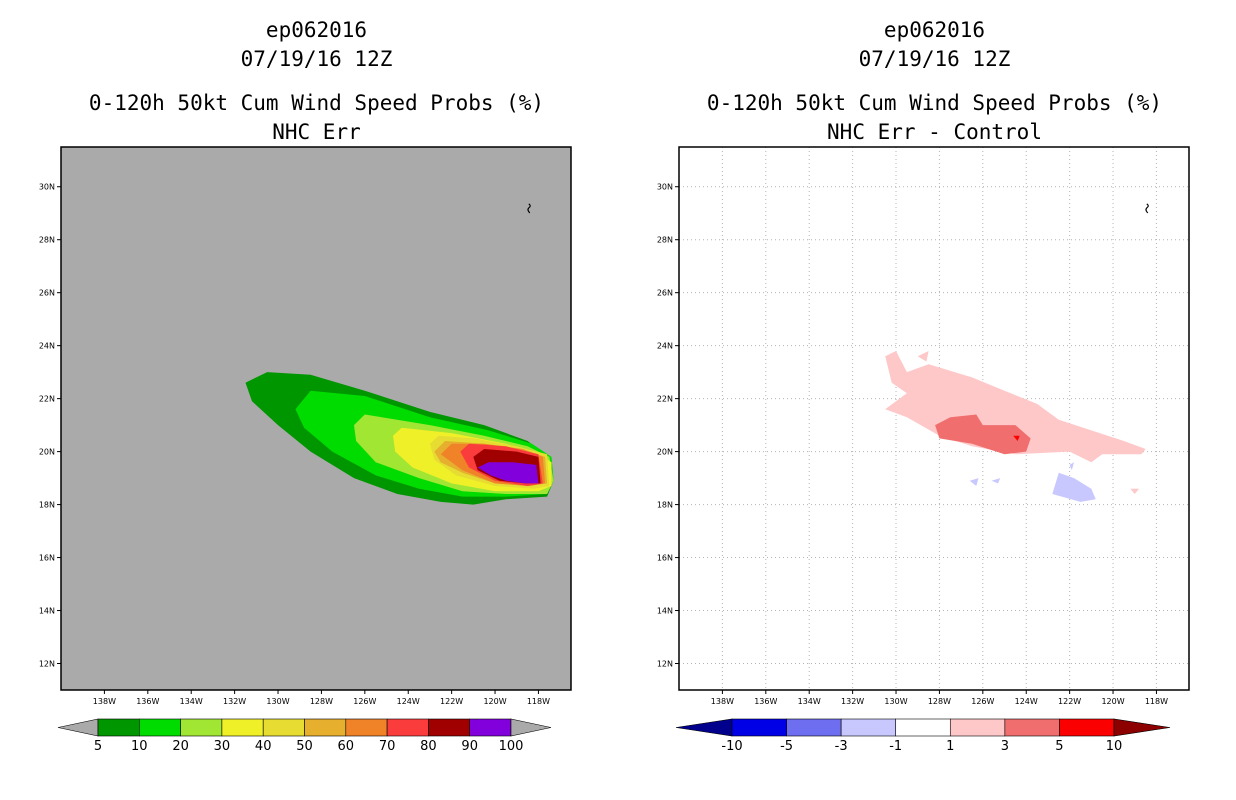  I want to click on left-title-subtitle: NHC Err, so click(316, 132).